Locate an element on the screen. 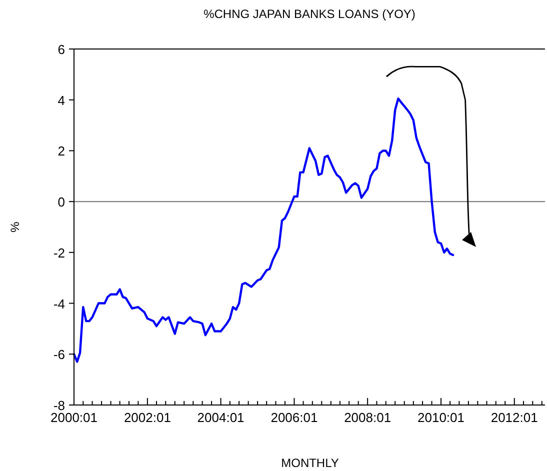  x-tick-label: 2006:01 is located at coordinates (294, 417).